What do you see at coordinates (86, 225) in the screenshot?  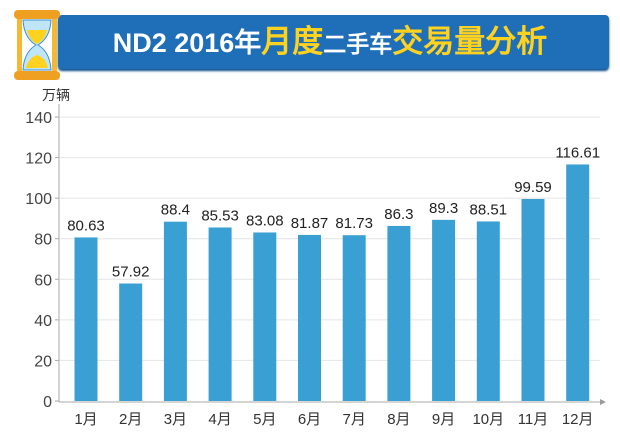 I see `data-label: 80.63` at bounding box center [86, 225].